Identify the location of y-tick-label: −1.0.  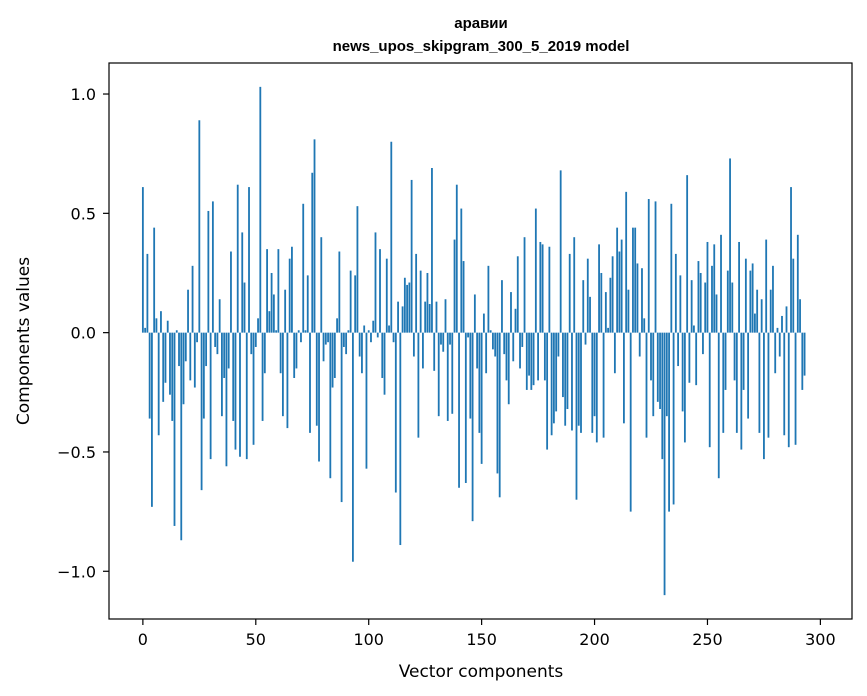
(76, 571).